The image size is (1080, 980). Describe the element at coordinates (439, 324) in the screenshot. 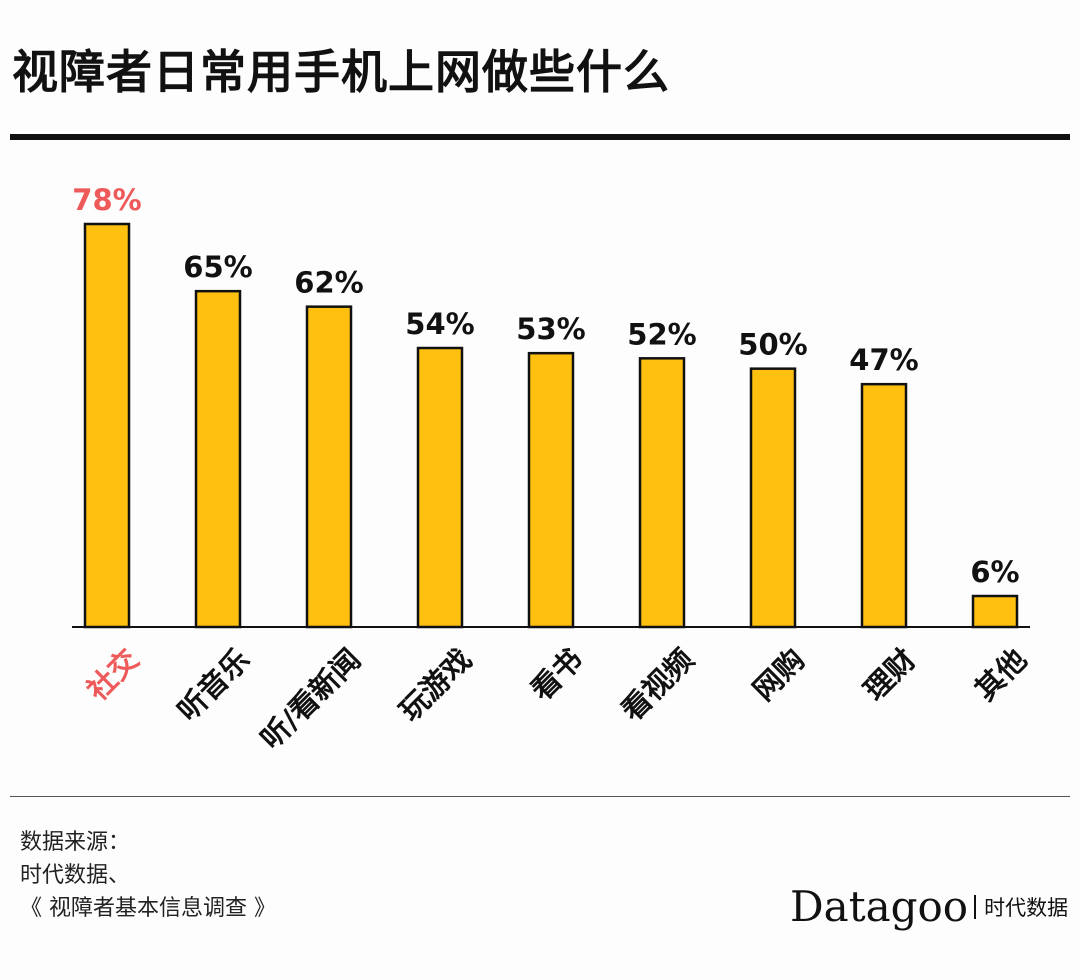

I see `value-label-3: 54%` at that location.